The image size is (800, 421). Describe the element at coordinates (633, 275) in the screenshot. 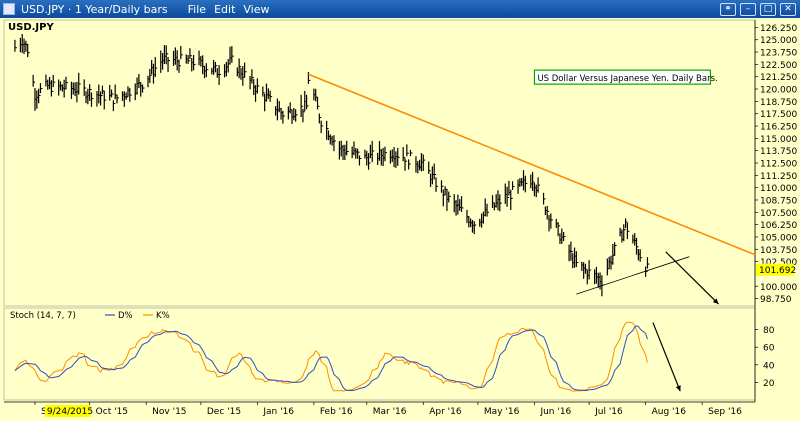

I see `trendline-support` at that location.